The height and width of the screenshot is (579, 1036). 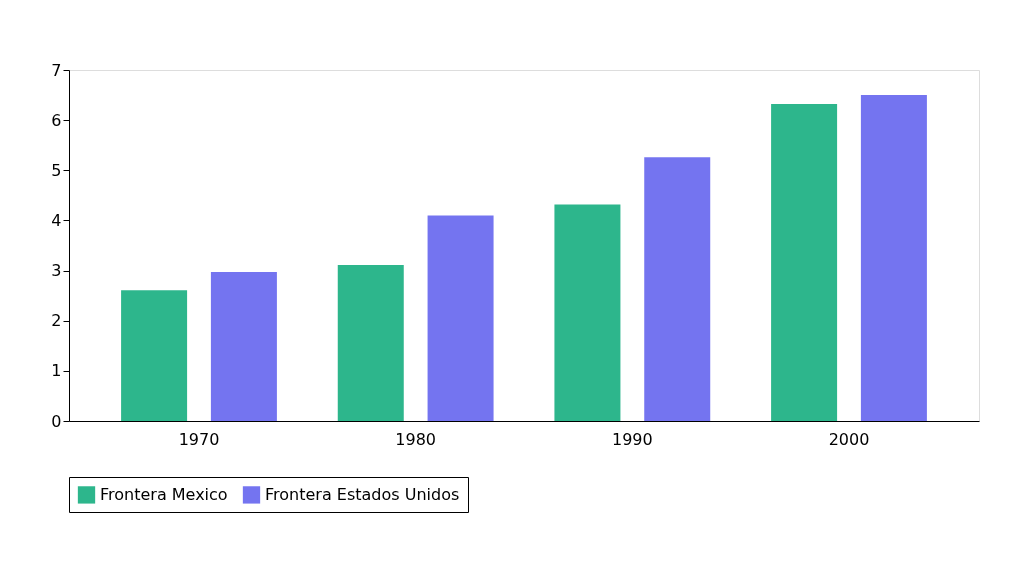 What do you see at coordinates (849, 439) in the screenshot?
I see `x-tick-label: 2000` at bounding box center [849, 439].